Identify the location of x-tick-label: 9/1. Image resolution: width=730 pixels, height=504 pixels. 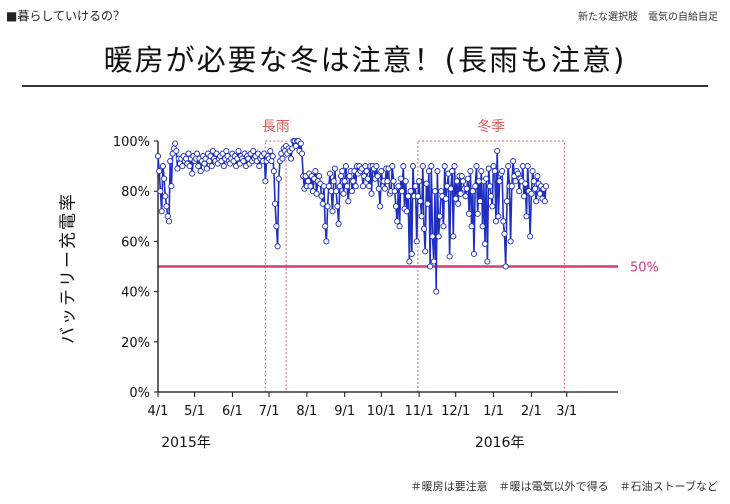
(344, 411).